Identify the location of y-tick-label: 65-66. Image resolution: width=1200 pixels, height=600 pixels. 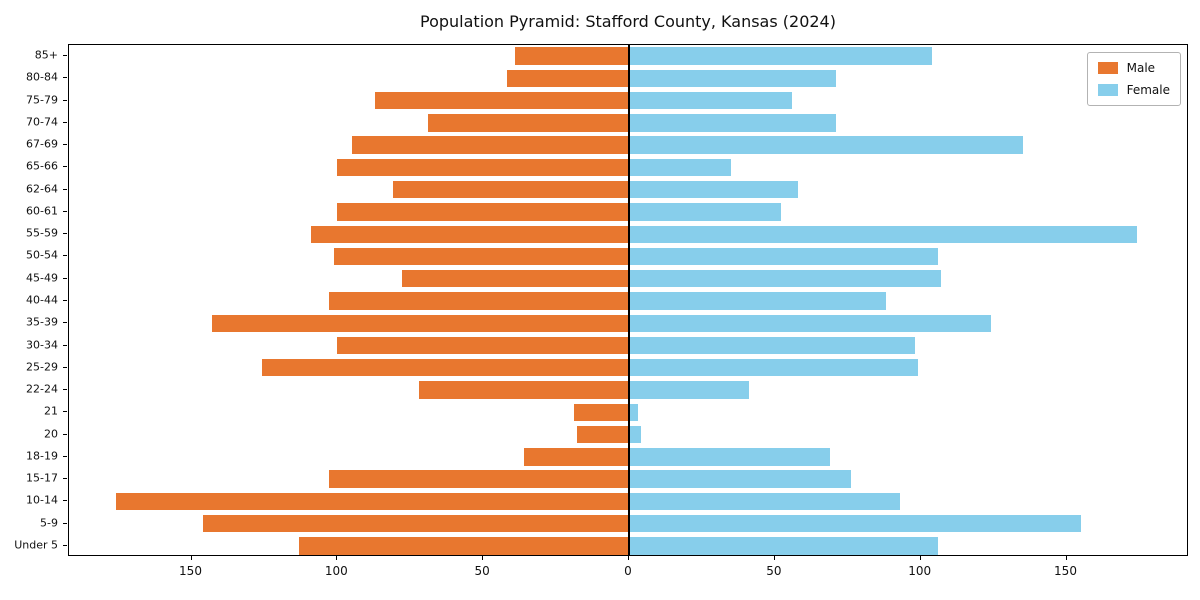
(42, 166).